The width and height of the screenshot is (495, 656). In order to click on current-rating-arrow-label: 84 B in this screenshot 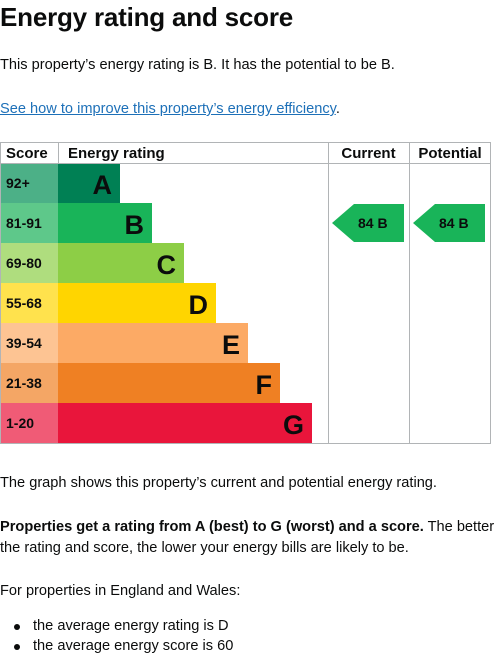, I will do `click(373, 223)`.